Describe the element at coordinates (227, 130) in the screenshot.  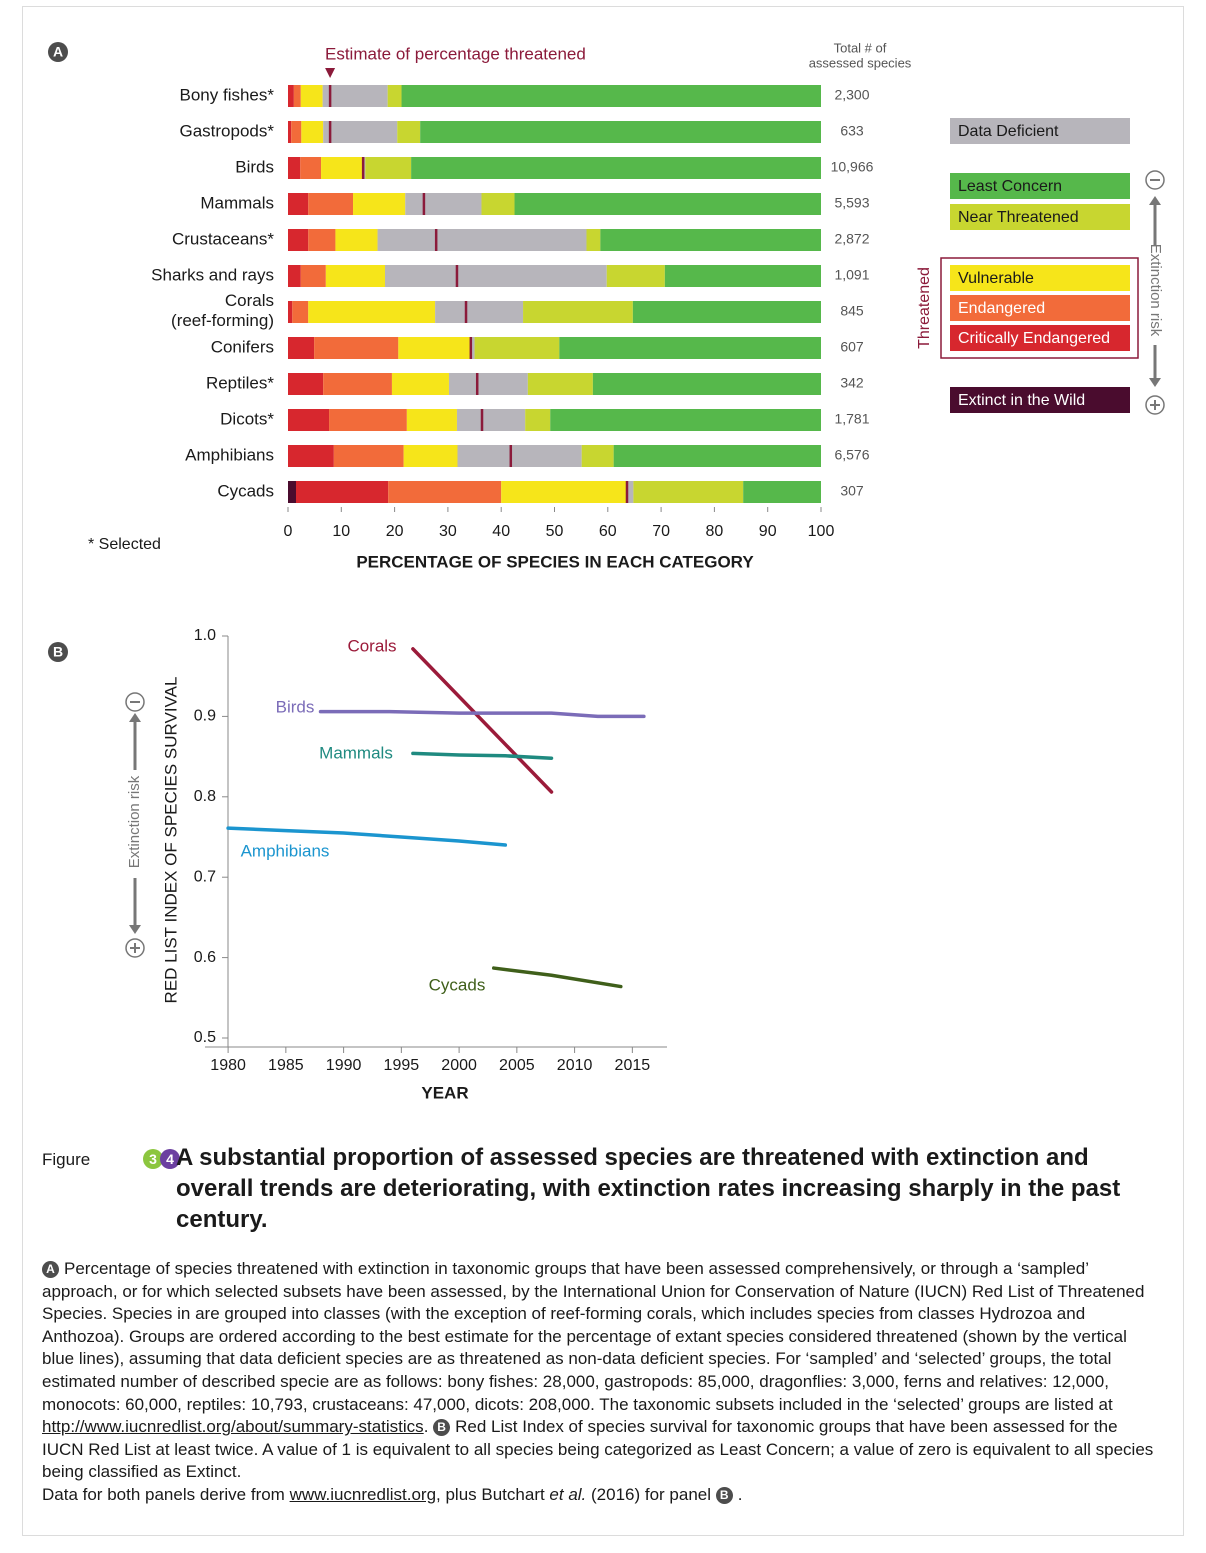
I see `category-label: Gastropods*` at that location.